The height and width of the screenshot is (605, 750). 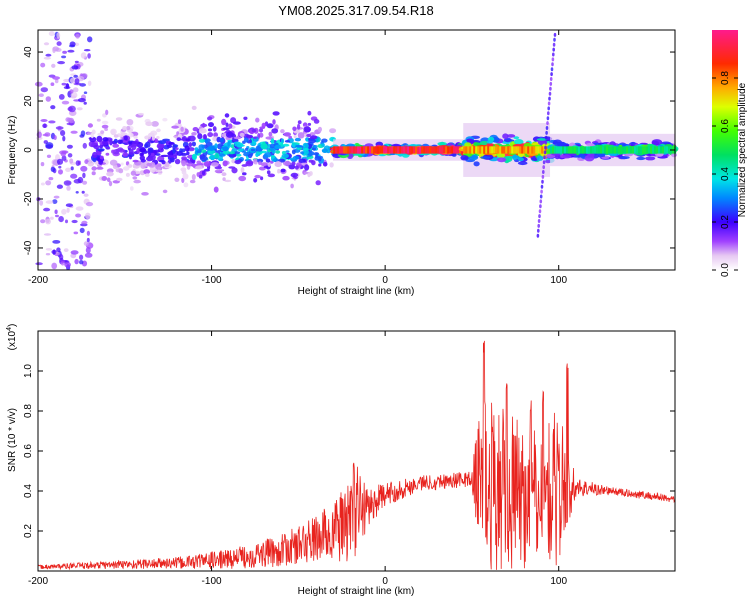 What do you see at coordinates (28, 52) in the screenshot?
I see `spectrogram-ytick-label: 40` at bounding box center [28, 52].